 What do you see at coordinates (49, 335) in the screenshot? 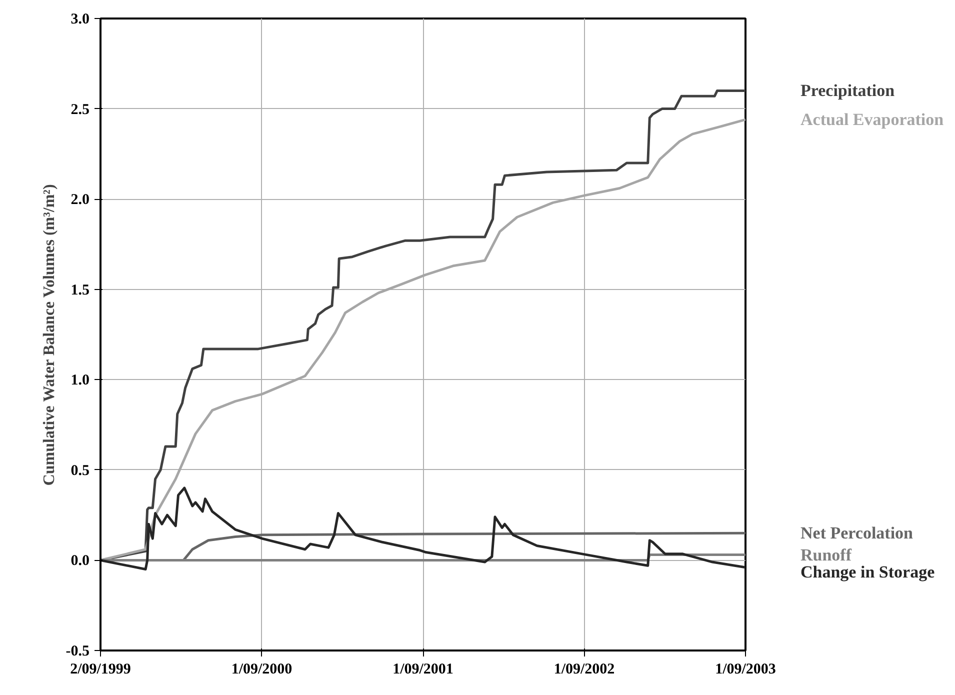
I see `y-axis-title: Cumulative Water Balance Volumes (m³/m²)` at bounding box center [49, 335].